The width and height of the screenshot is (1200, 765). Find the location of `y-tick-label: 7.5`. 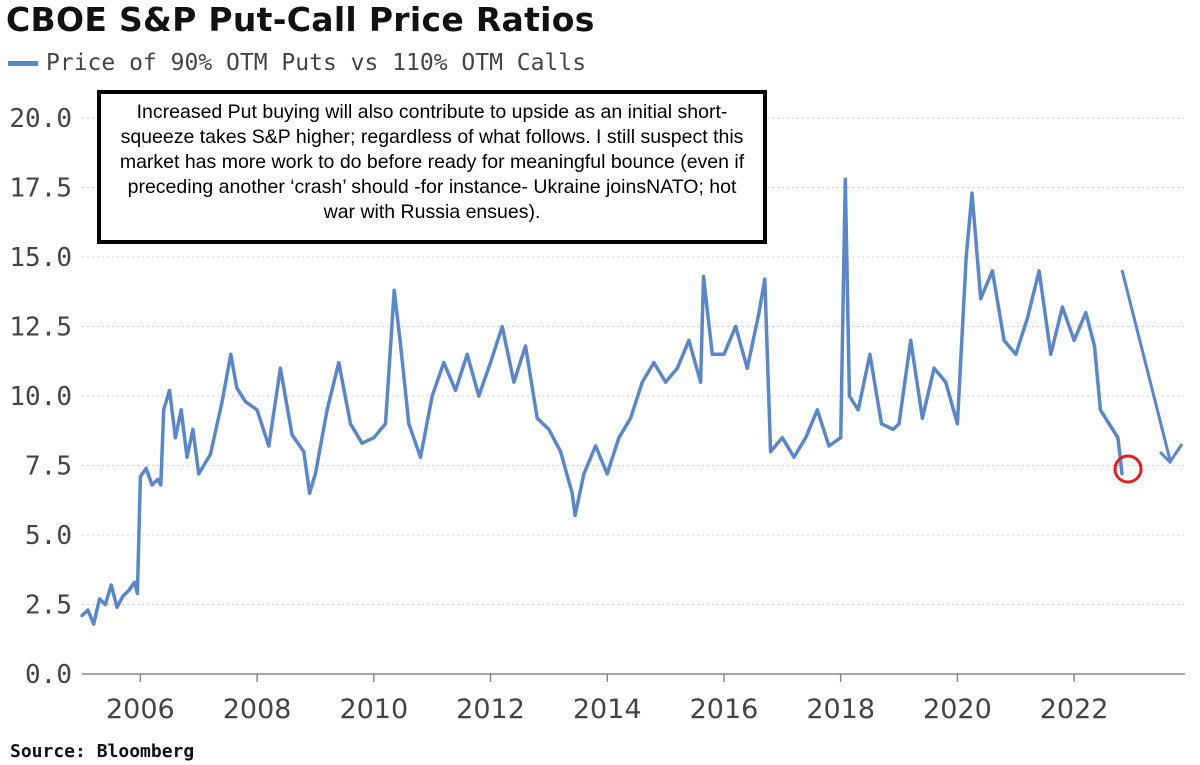

y-tick-label: 7.5 is located at coordinates (48, 467).